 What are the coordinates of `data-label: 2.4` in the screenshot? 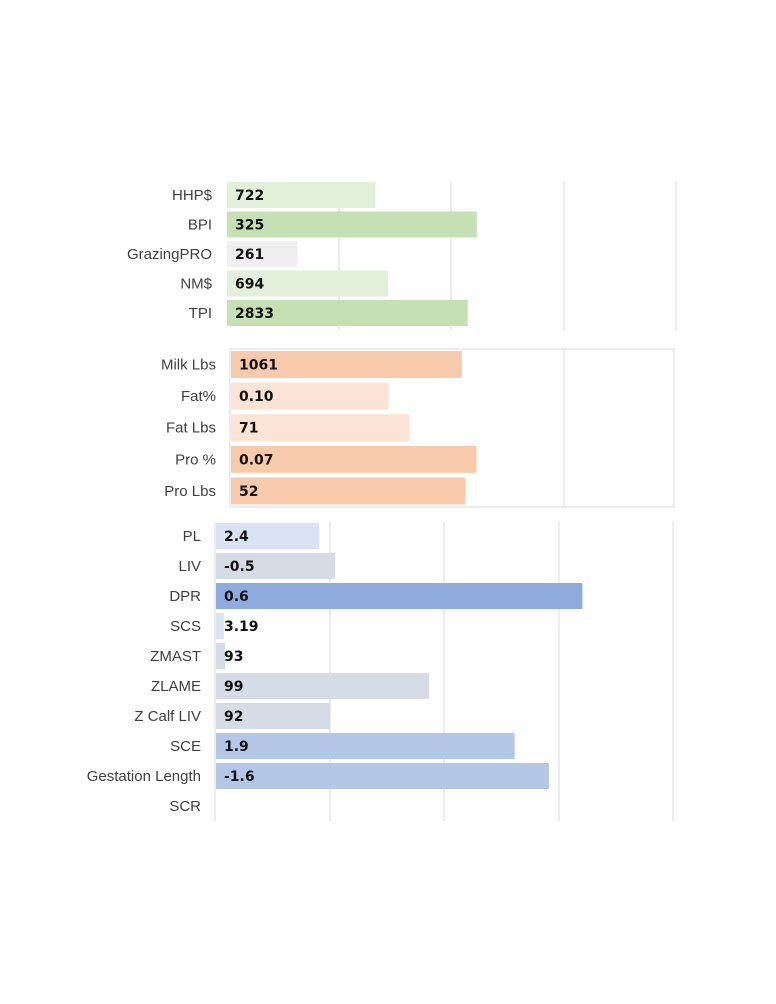 It's located at (236, 537).